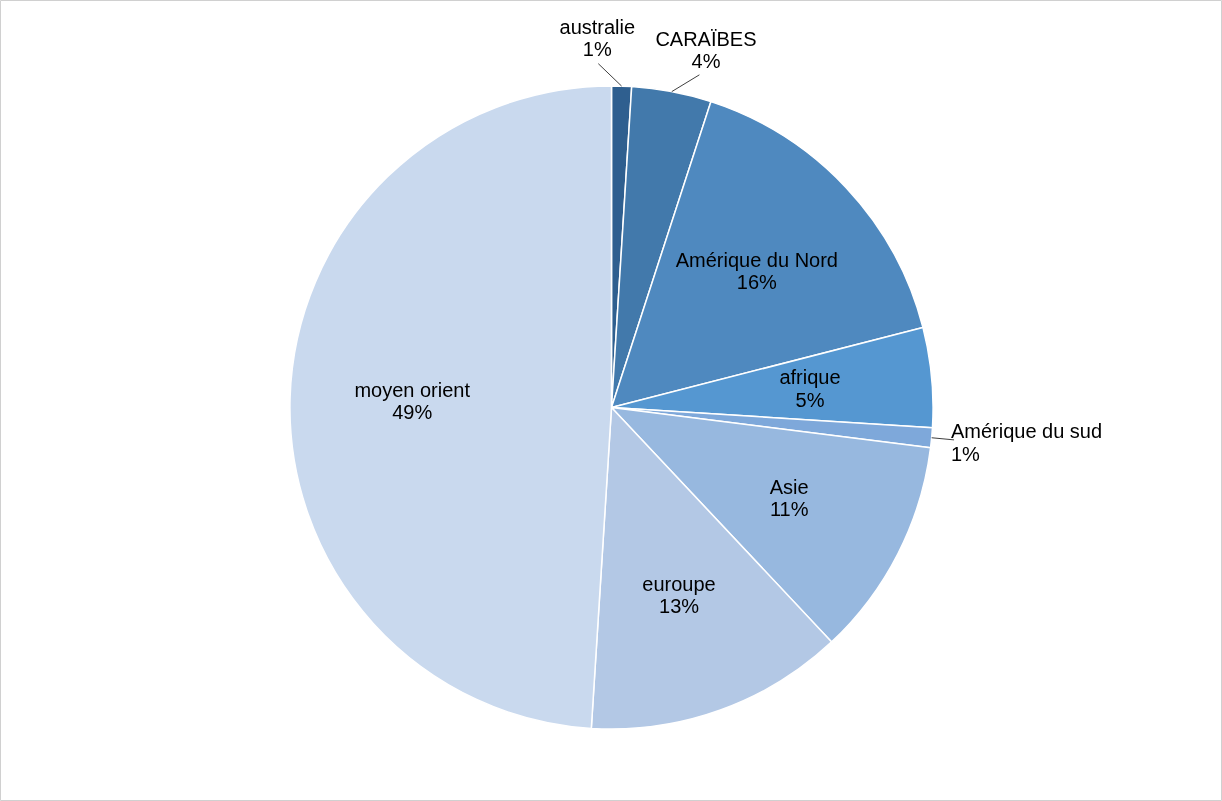 The height and width of the screenshot is (801, 1222). I want to click on slice-label: Amérique du Nord, so click(756, 259).